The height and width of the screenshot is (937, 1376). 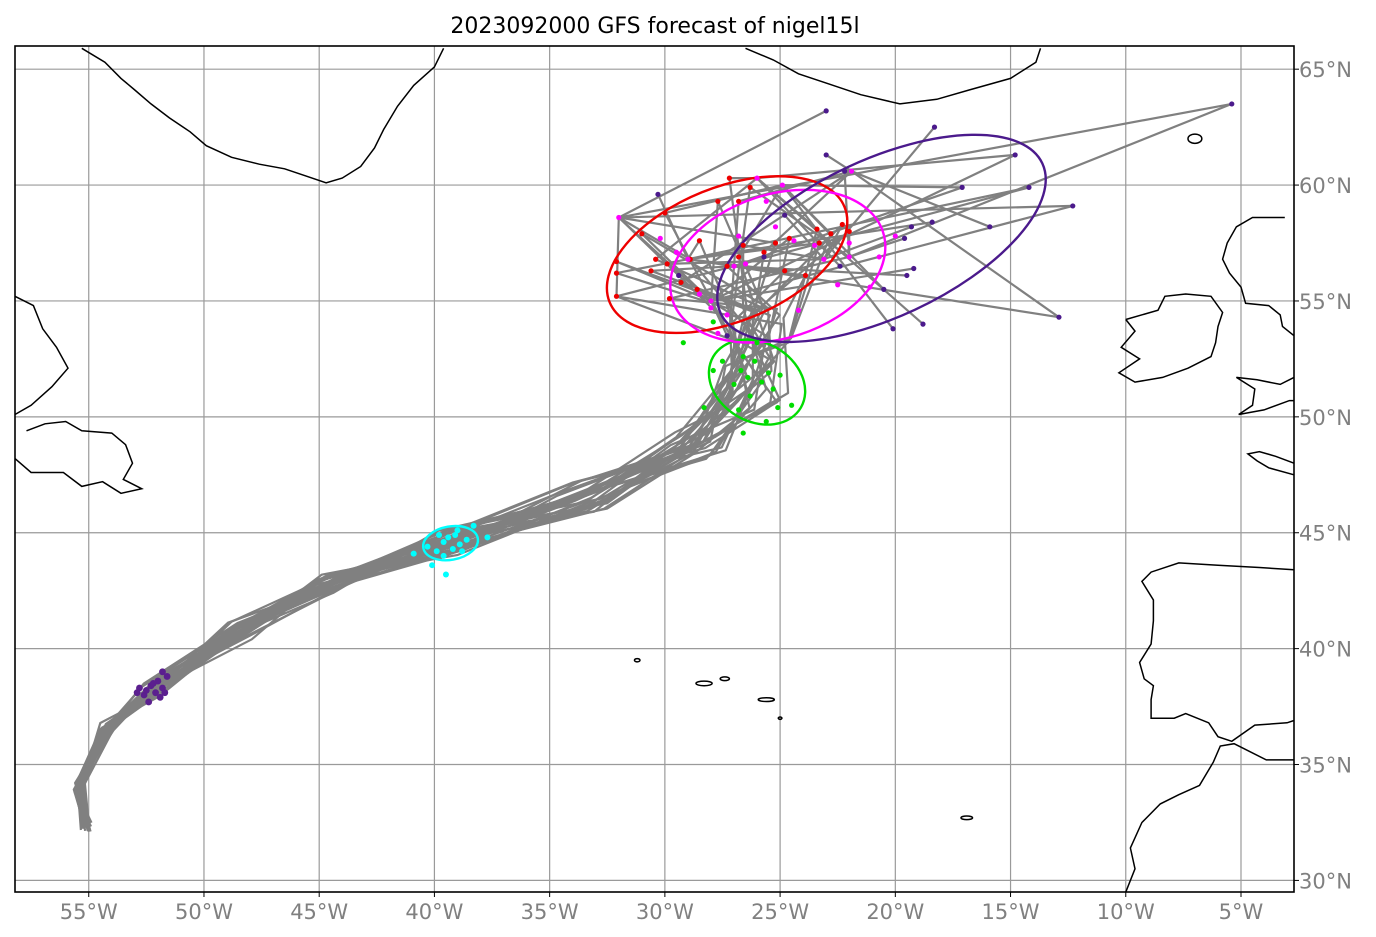 I want to click on lon-tick-label: 25°W, so click(x=780, y=912).